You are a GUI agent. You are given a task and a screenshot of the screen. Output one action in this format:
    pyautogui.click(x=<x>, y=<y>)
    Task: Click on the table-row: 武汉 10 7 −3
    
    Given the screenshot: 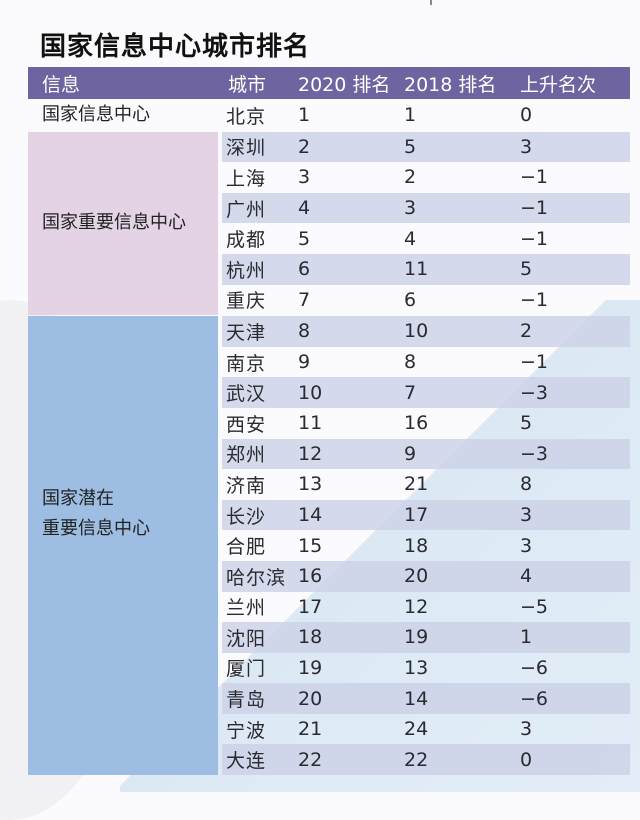 What is the action you would take?
    pyautogui.click(x=426, y=392)
    